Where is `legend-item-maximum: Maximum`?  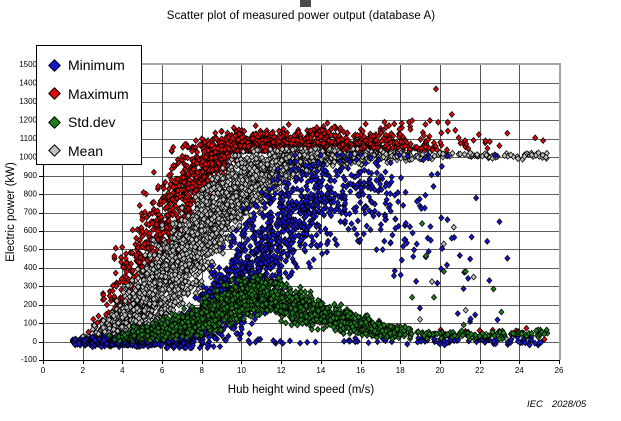 legend-item-maximum: Maximum is located at coordinates (89, 94).